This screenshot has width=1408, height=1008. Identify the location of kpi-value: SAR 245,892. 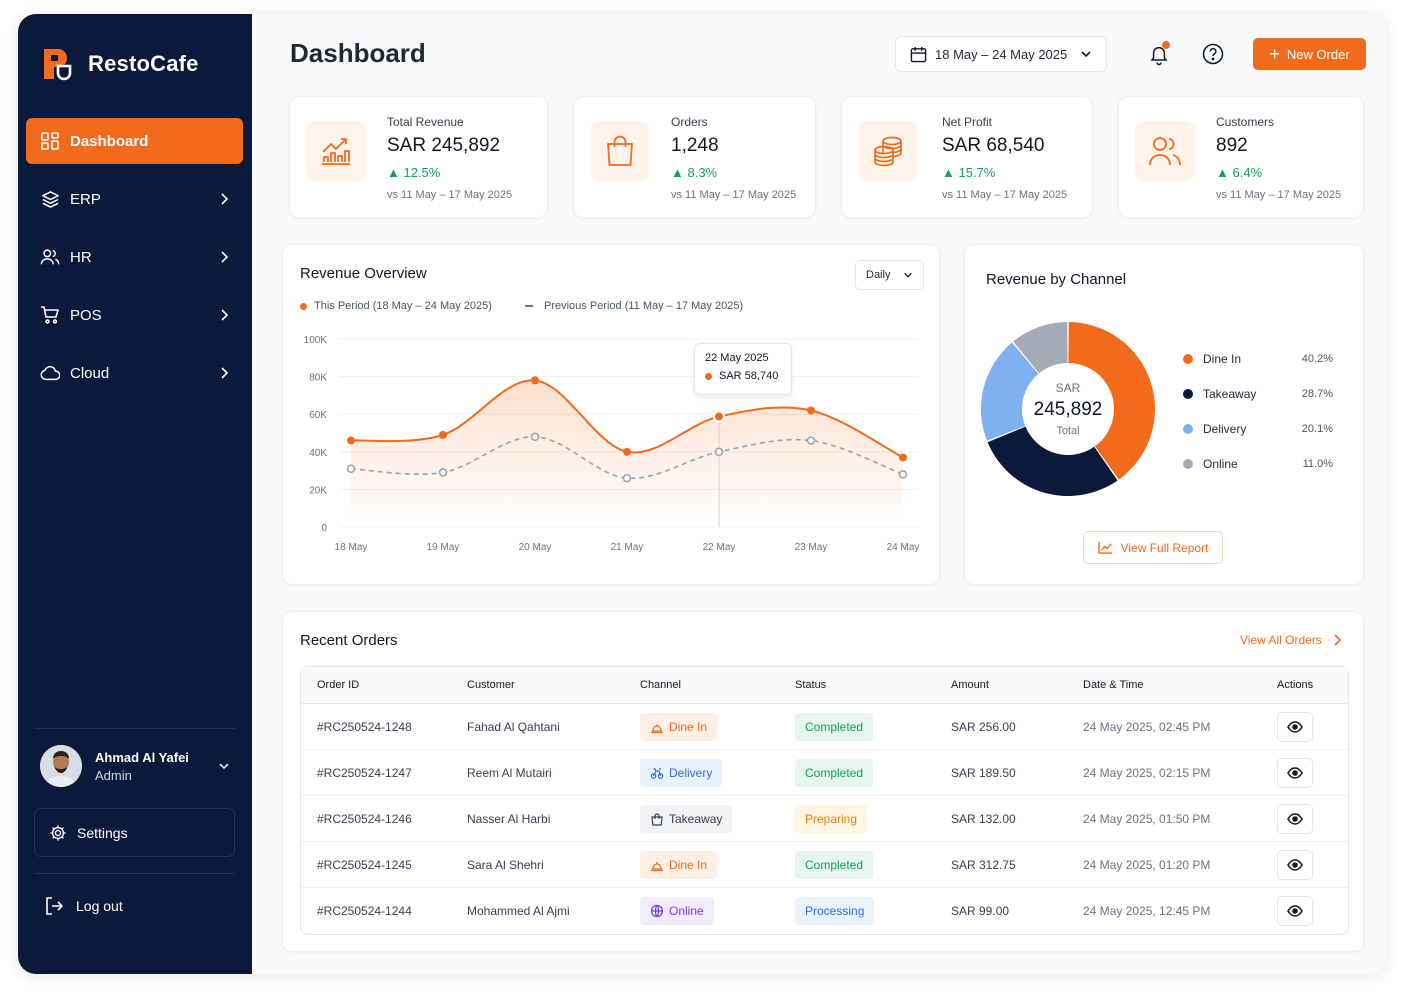
(444, 145).